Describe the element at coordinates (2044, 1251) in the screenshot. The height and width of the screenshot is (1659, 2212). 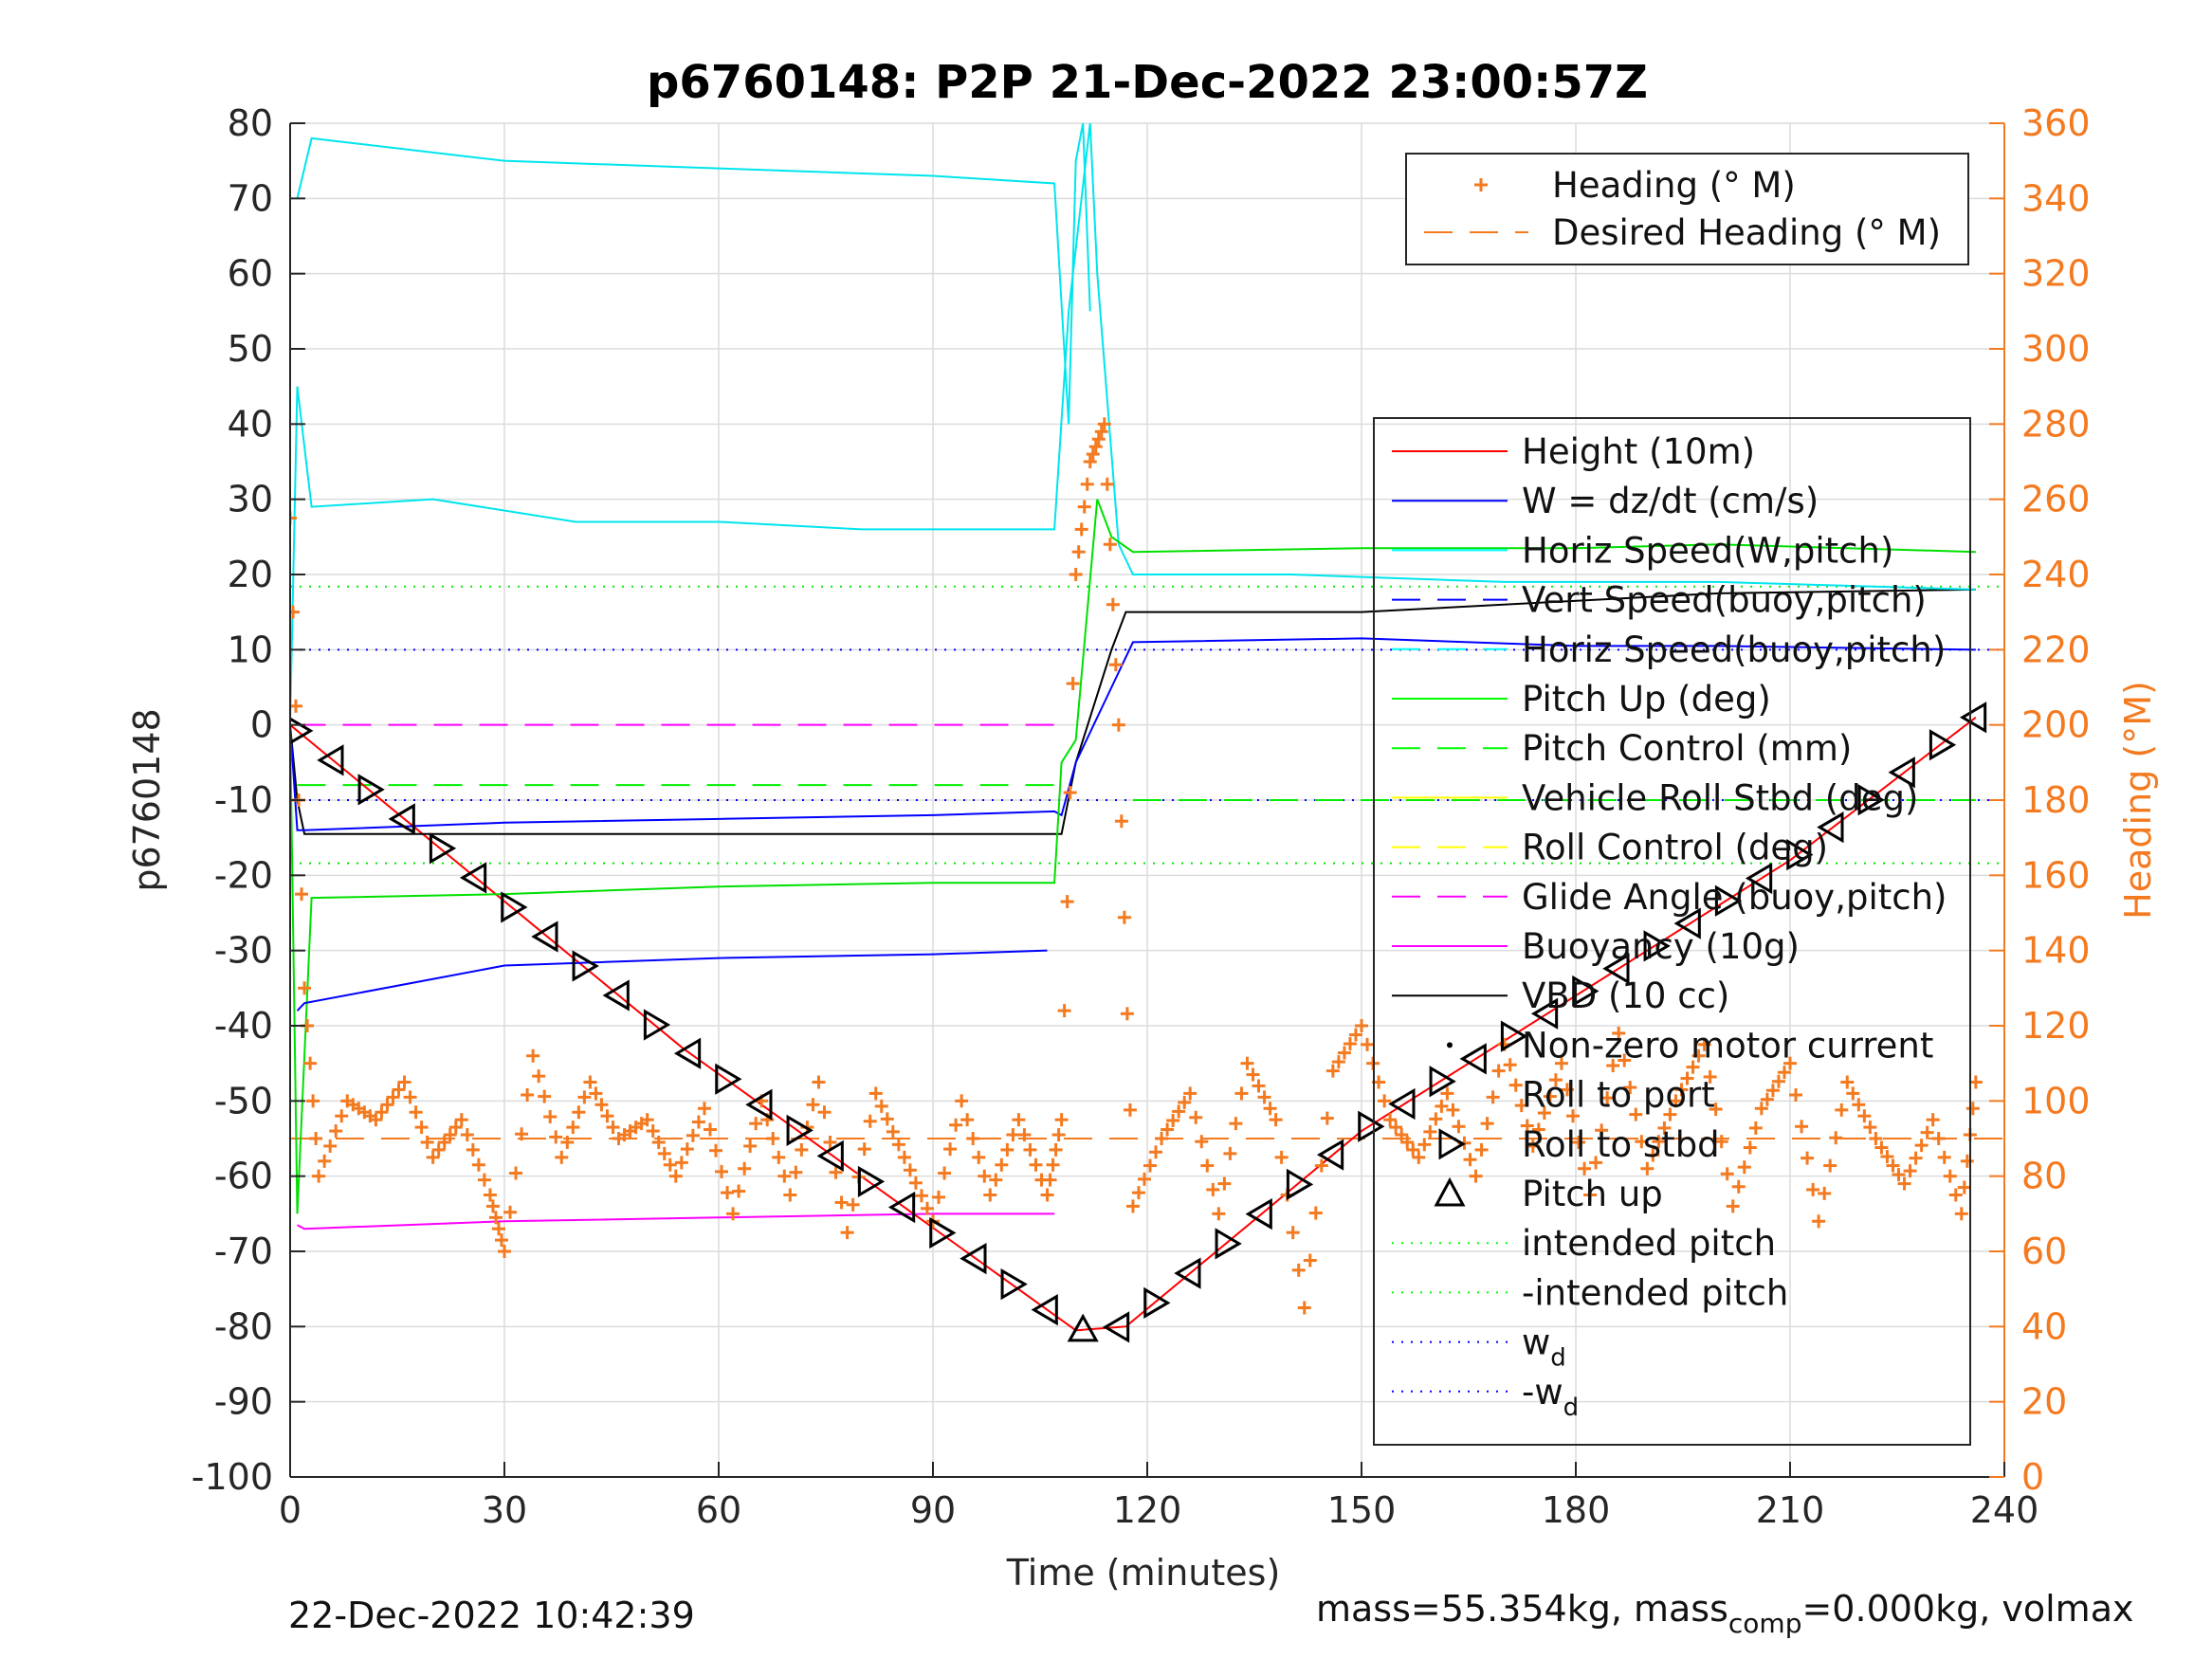
I see `y-tick-label-right: 60` at that location.